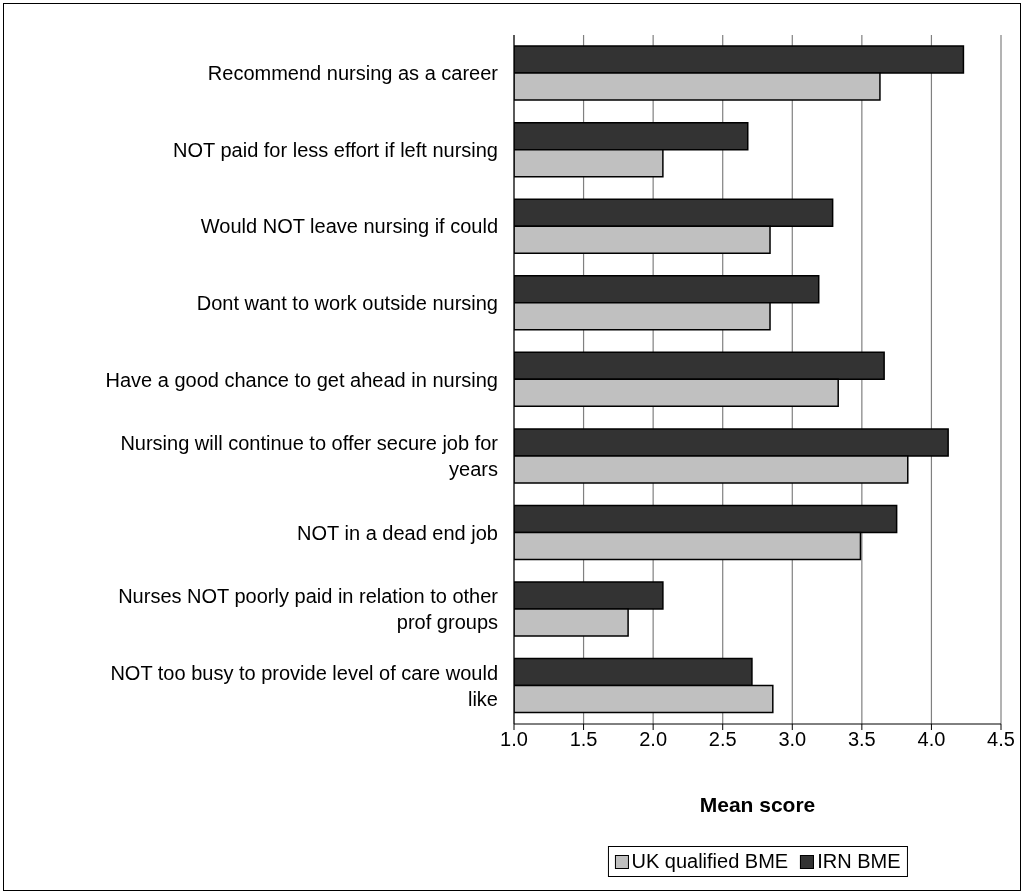 This screenshot has width=1023, height=893. What do you see at coordinates (931, 739) in the screenshot?
I see `x-tick-label: 4.0` at bounding box center [931, 739].